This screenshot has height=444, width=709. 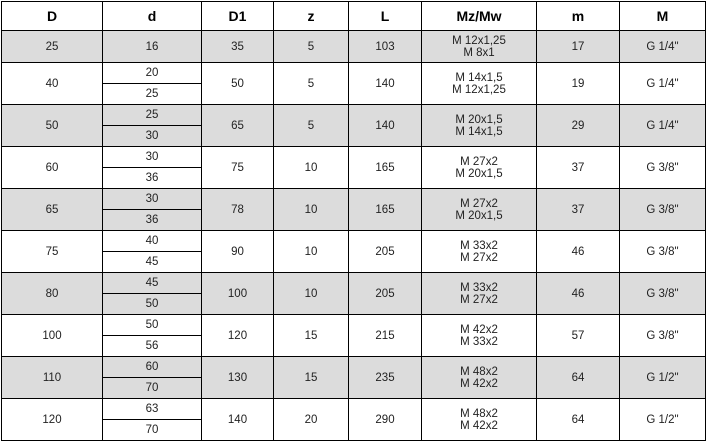 I want to click on table-row: 50 25 65 5 140 M 20x1,5 M 14x1,5 29 G 1/4", so click(x=353, y=125).